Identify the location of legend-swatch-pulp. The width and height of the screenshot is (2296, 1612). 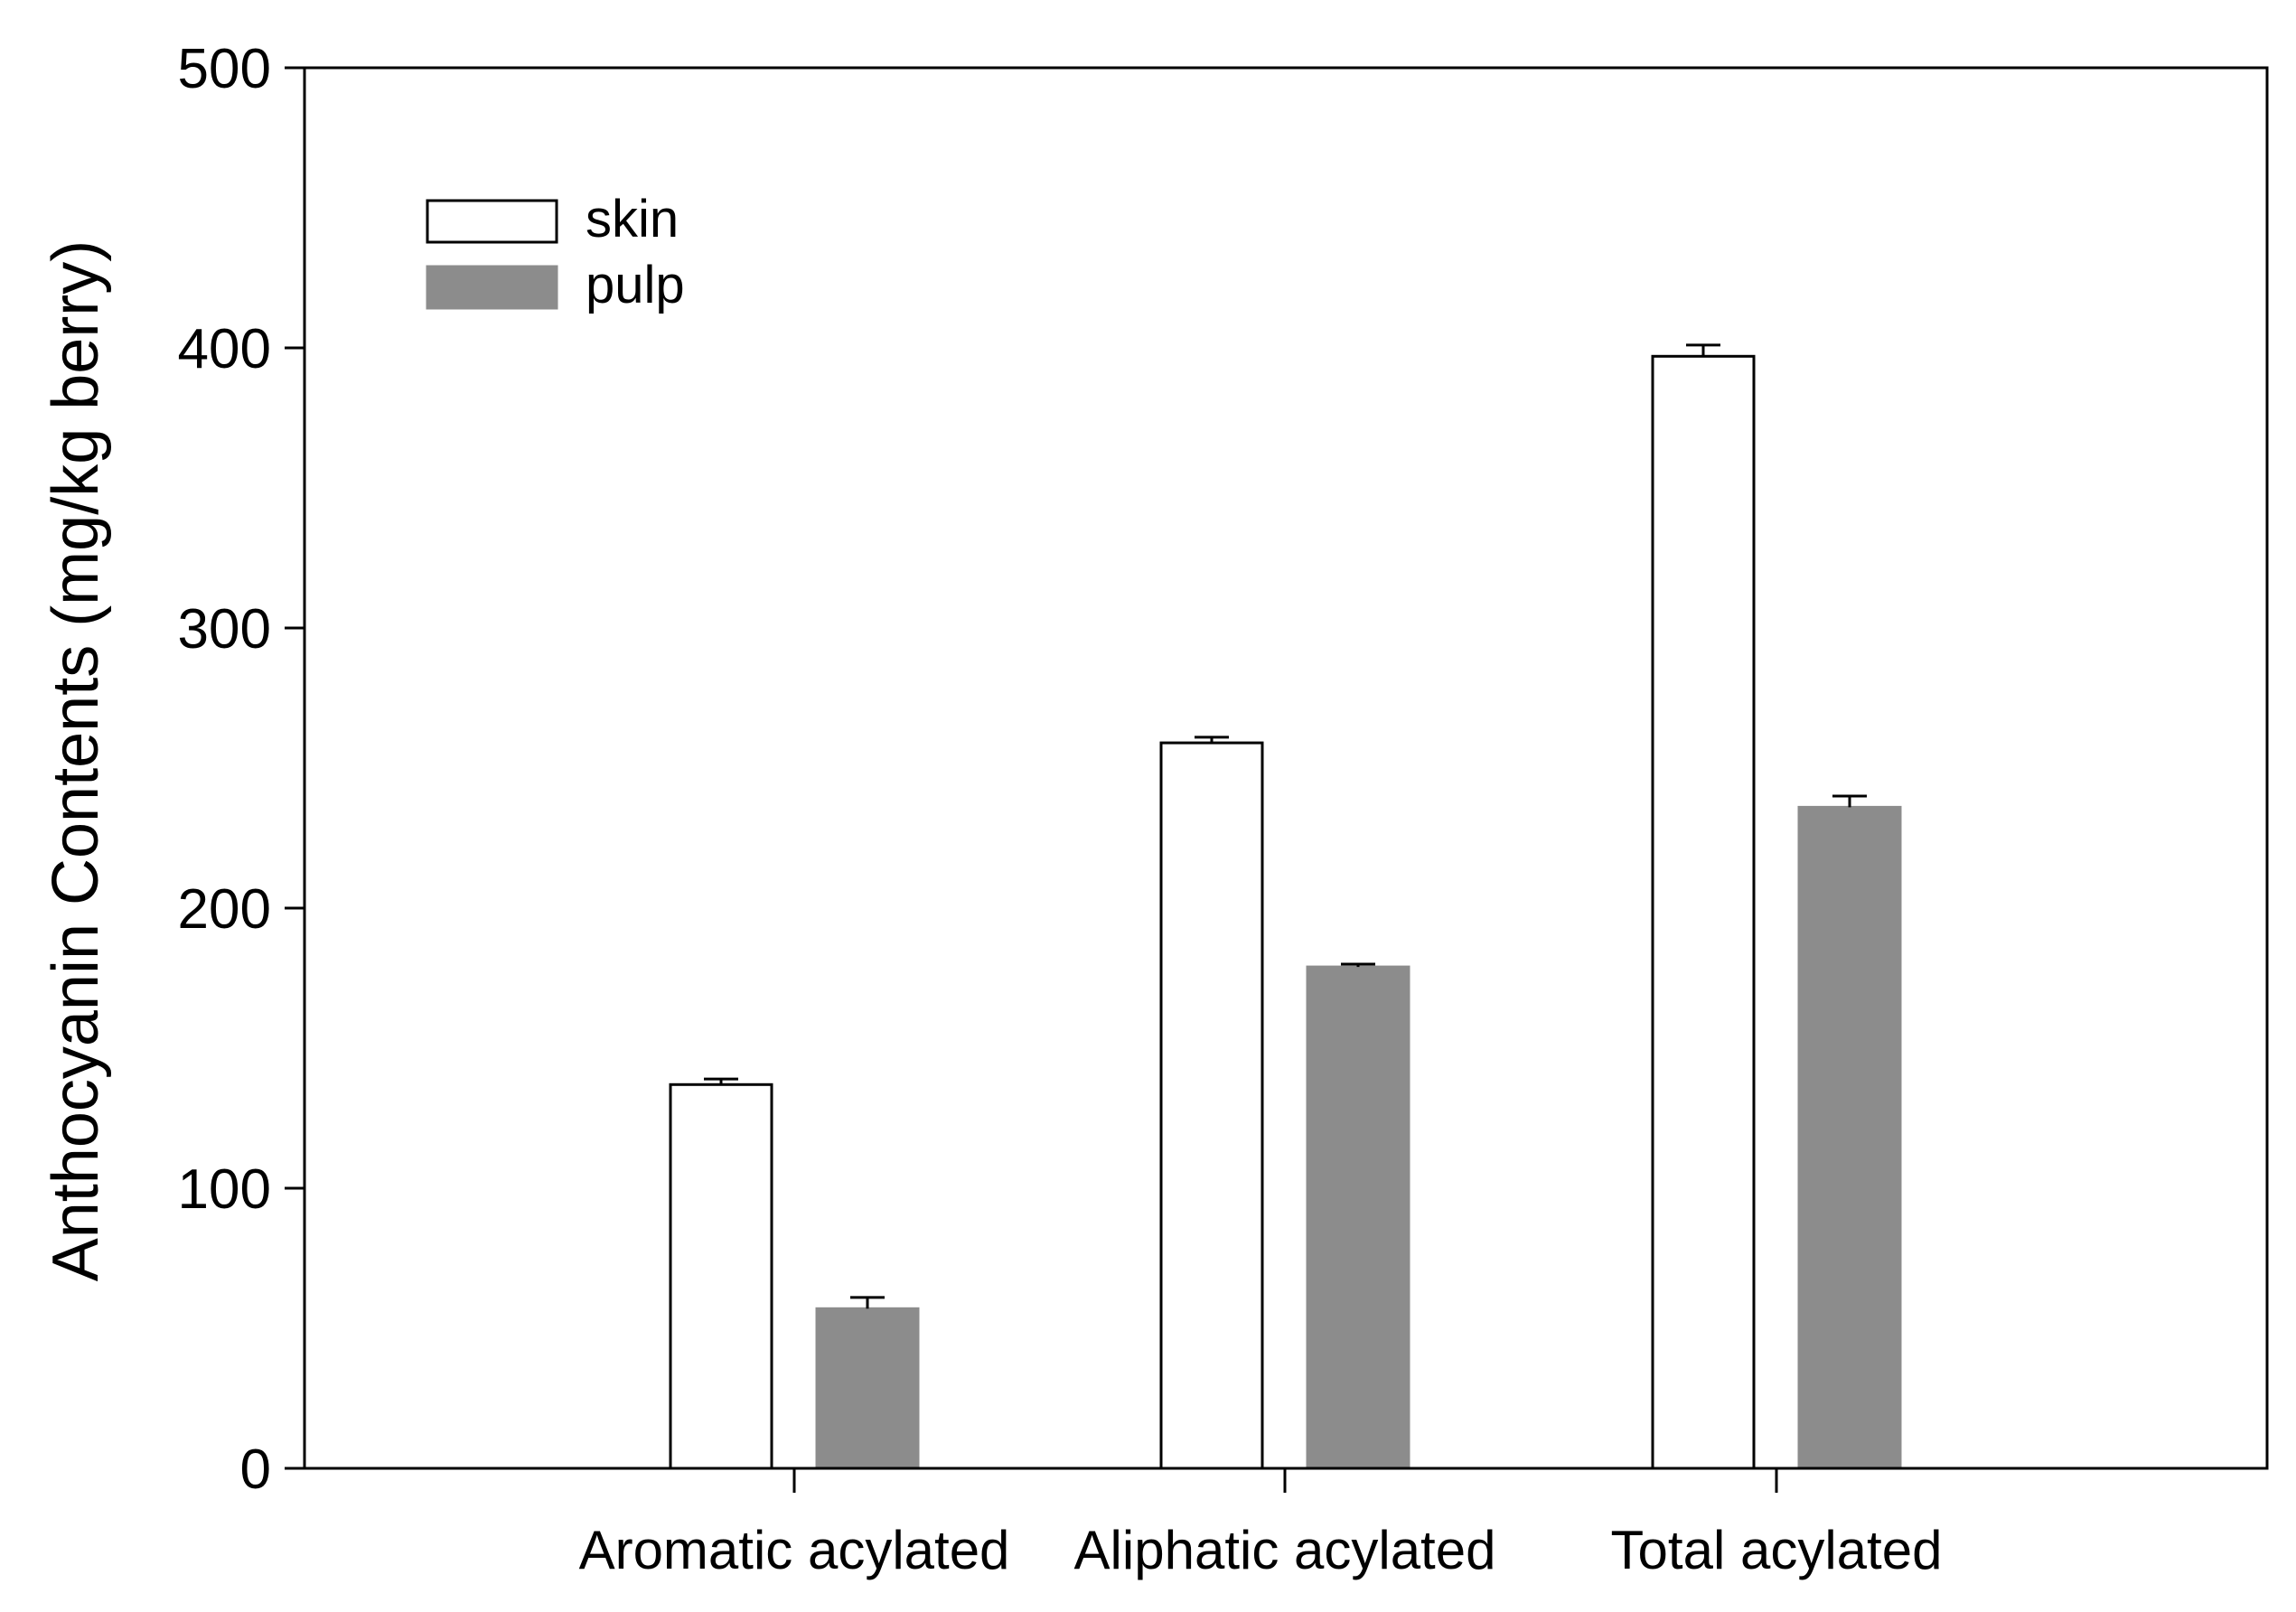
(492, 287).